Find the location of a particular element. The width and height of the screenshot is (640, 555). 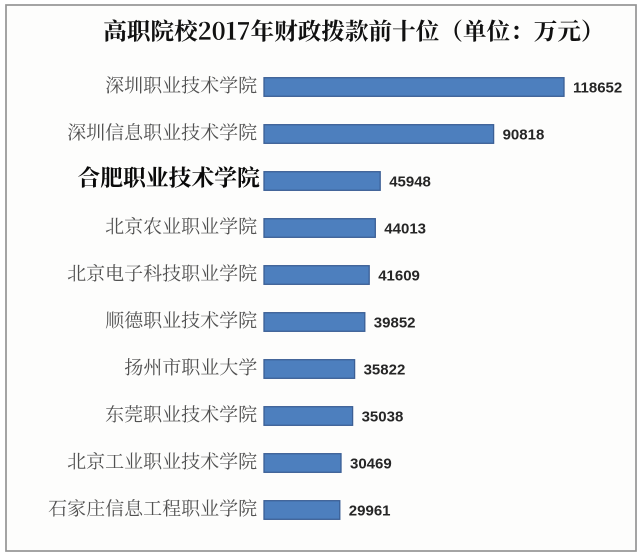

svg-text: 41609 is located at coordinates (399, 276).